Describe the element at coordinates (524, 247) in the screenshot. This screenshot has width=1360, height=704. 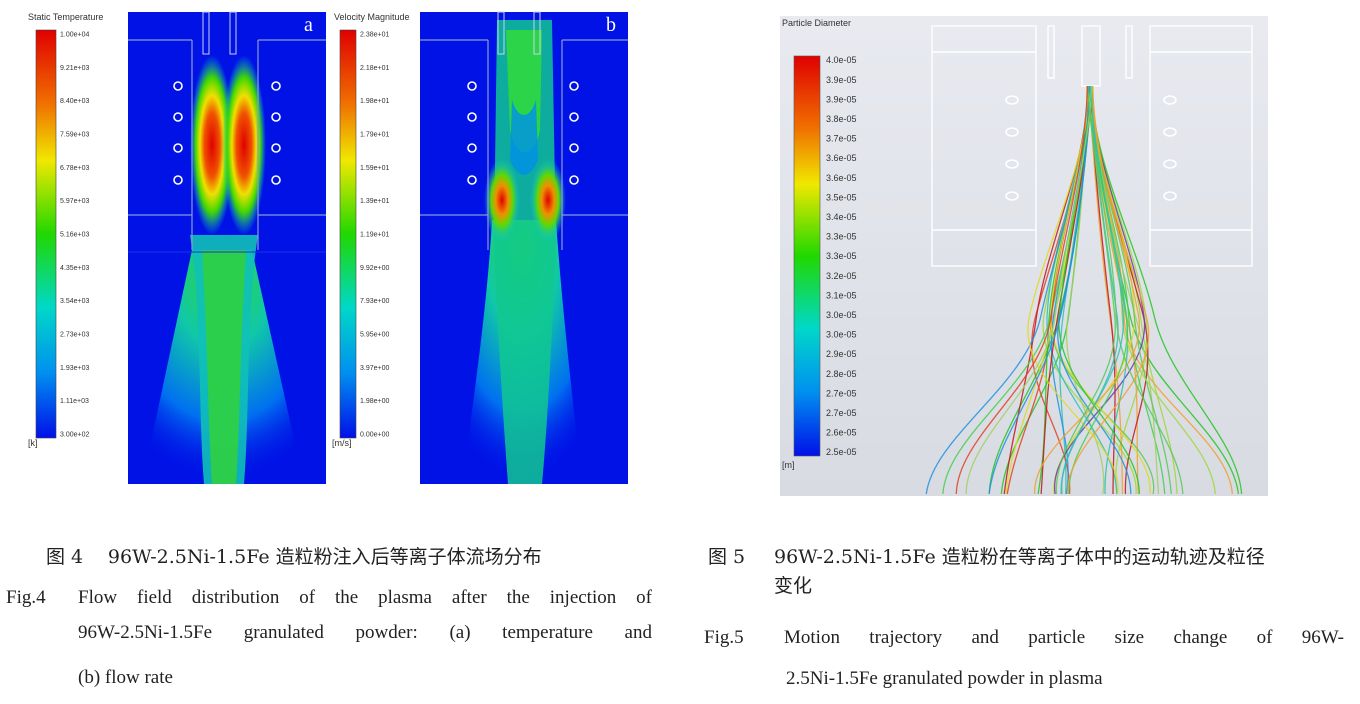
I see `velocity-contour-plot` at that location.